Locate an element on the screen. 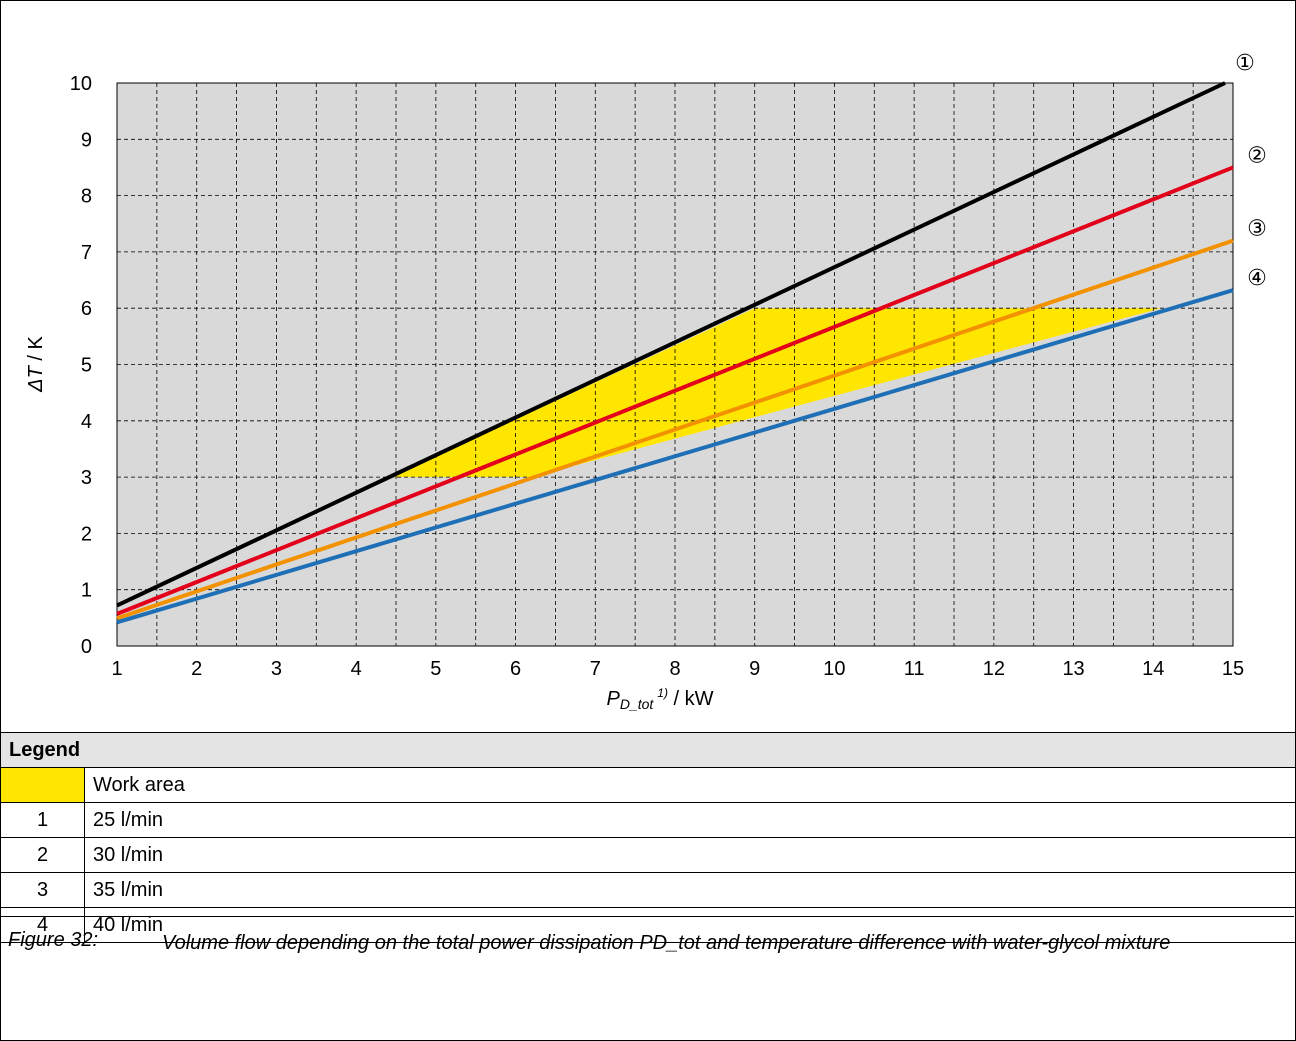 The height and width of the screenshot is (1041, 1296). legend-row: 4 40 l/min is located at coordinates (648, 925).